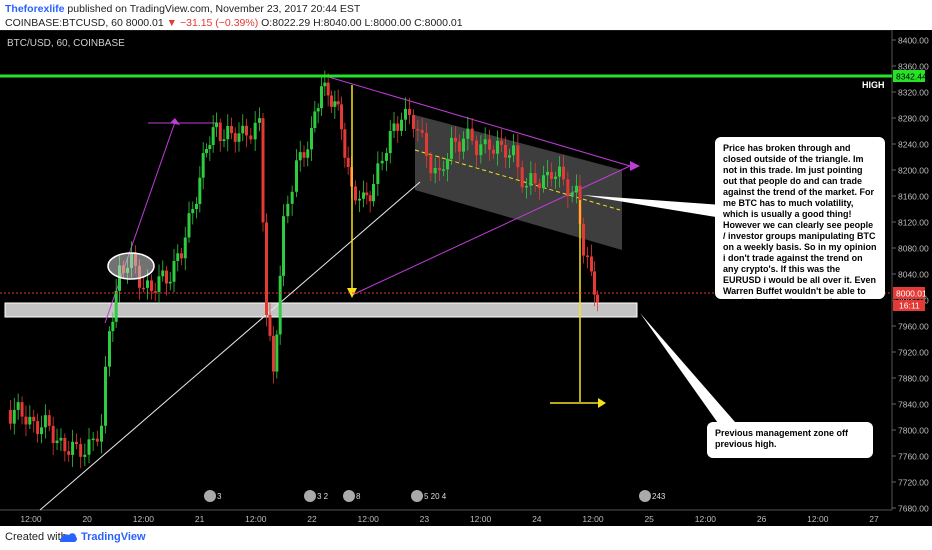 The image size is (932, 550). I want to click on high-label: HIGH, so click(873, 85).